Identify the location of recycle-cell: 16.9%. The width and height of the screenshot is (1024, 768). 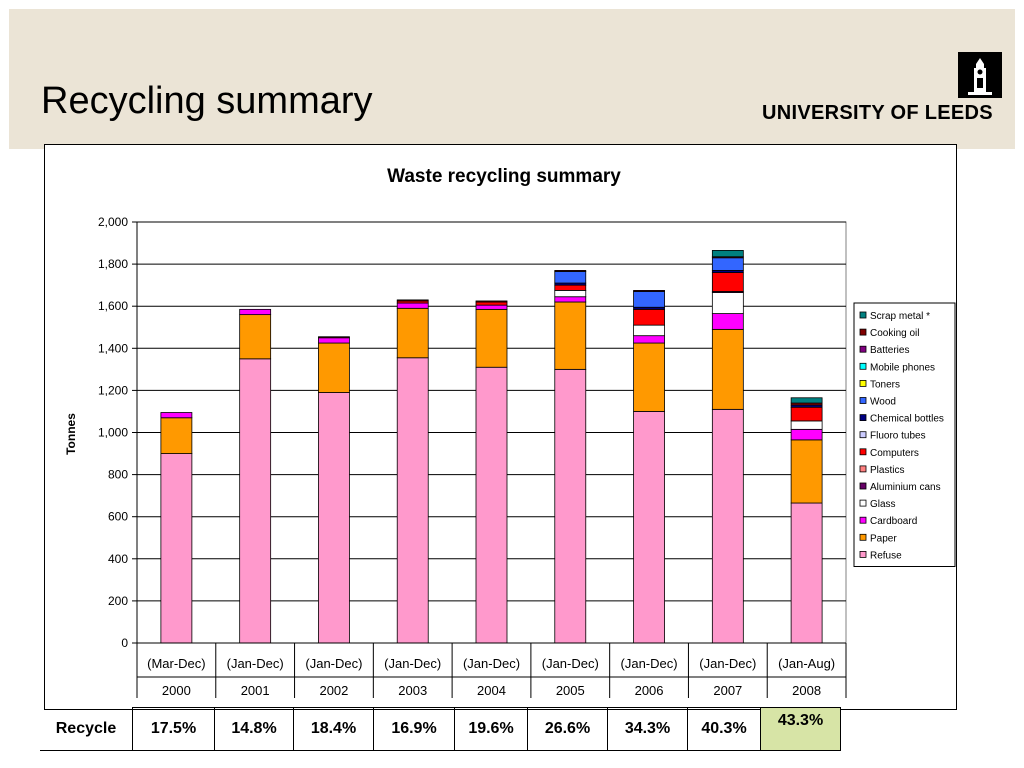
(414, 729).